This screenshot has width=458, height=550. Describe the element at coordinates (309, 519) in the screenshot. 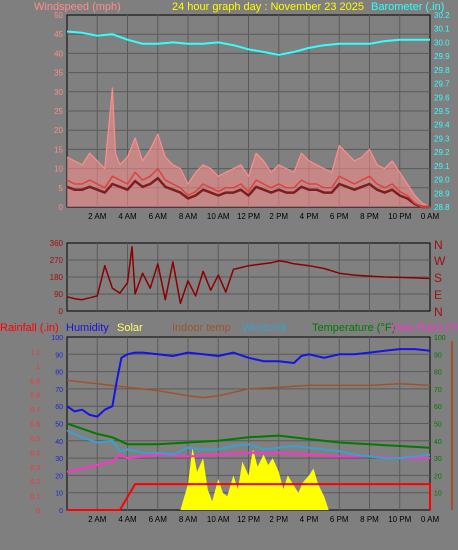

I see `env-x-tick-7: 4 PM` at that location.